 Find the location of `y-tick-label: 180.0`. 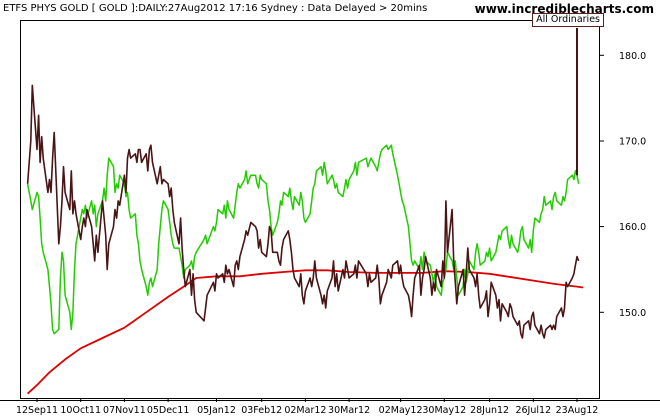

y-tick-label: 180.0 is located at coordinates (632, 56).